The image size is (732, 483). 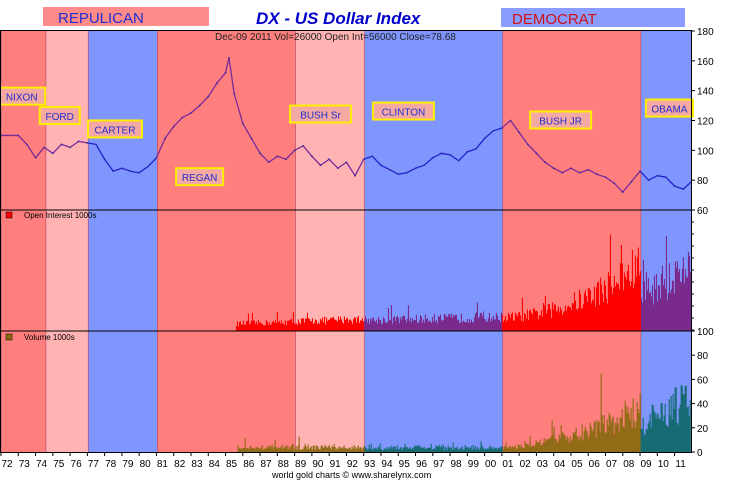 What do you see at coordinates (700, 453) in the screenshot?
I see `volume-y-tick-label: 0` at bounding box center [700, 453].